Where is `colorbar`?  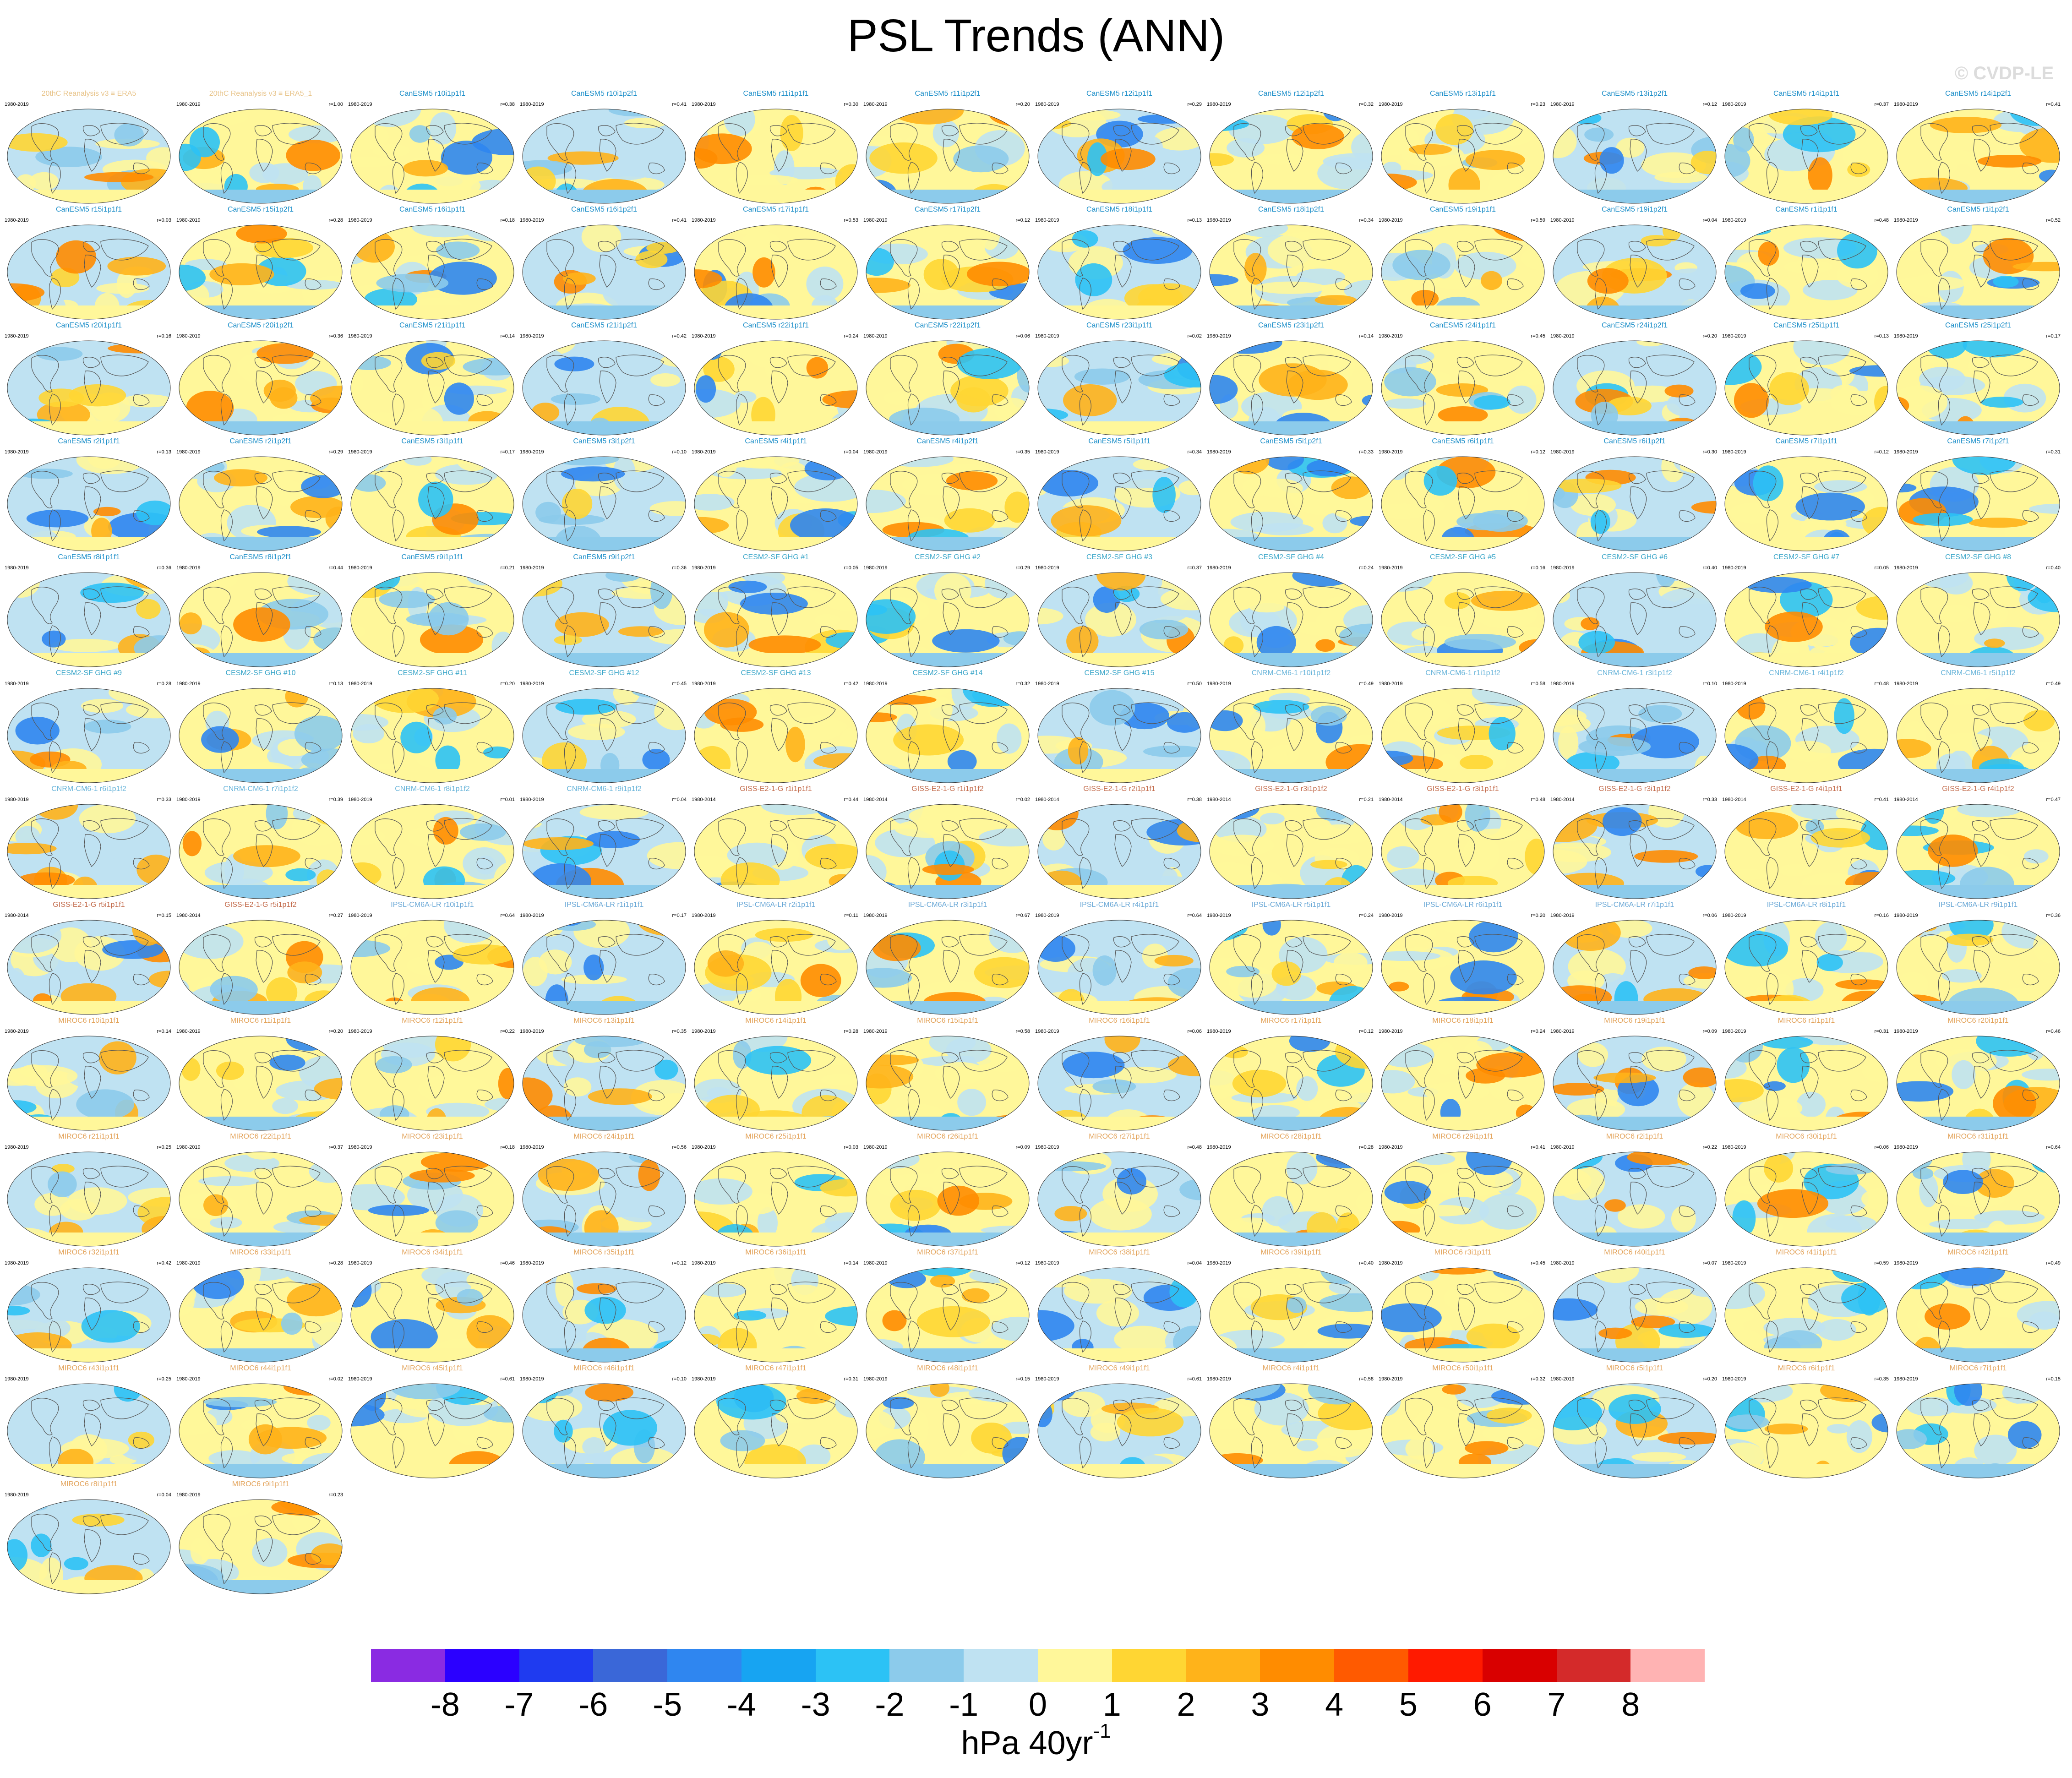 colorbar is located at coordinates (1038, 1666).